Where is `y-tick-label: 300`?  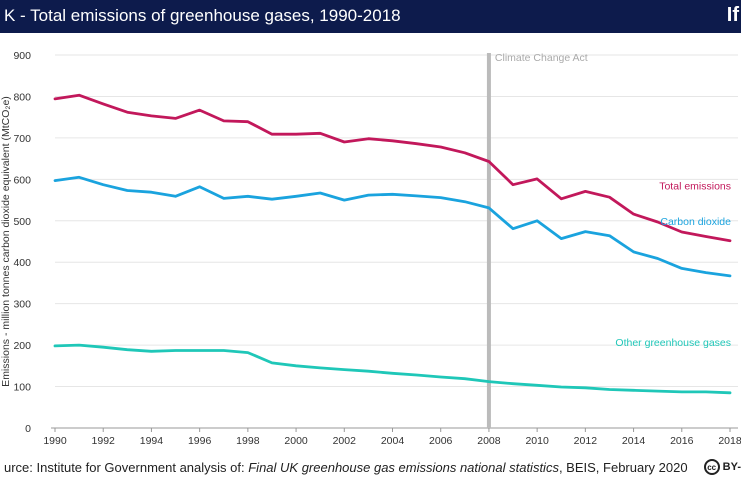 y-tick-label: 300 is located at coordinates (22, 305).